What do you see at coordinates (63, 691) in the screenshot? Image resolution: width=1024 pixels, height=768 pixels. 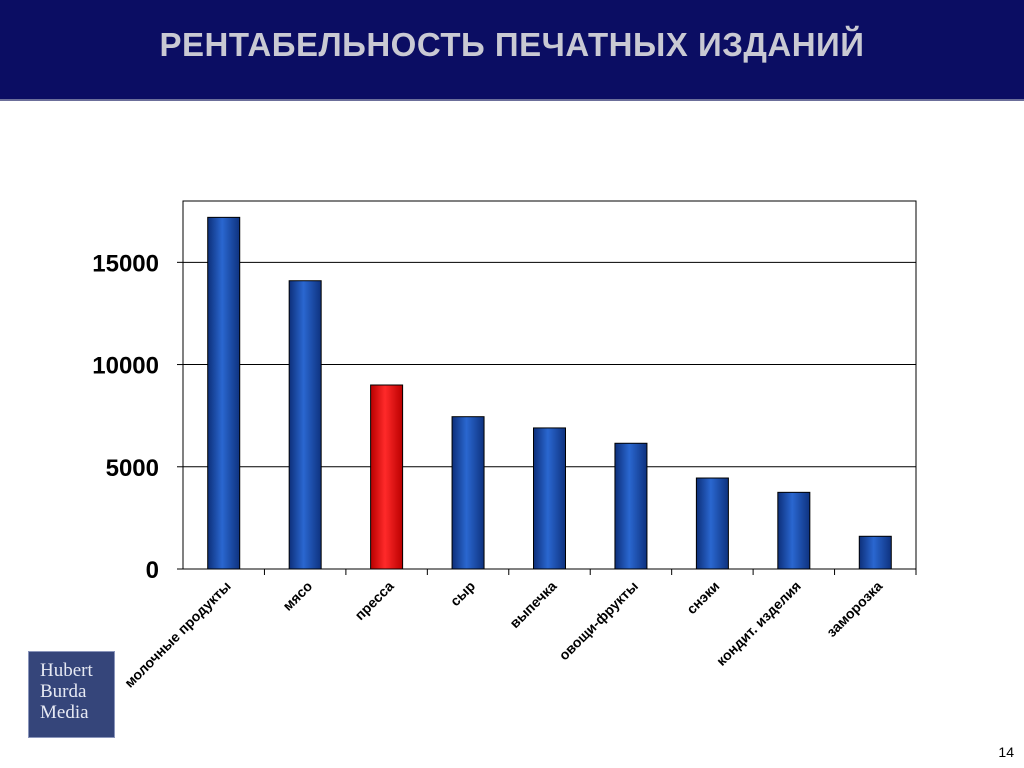 I see `logo-line-2: Burda` at bounding box center [63, 691].